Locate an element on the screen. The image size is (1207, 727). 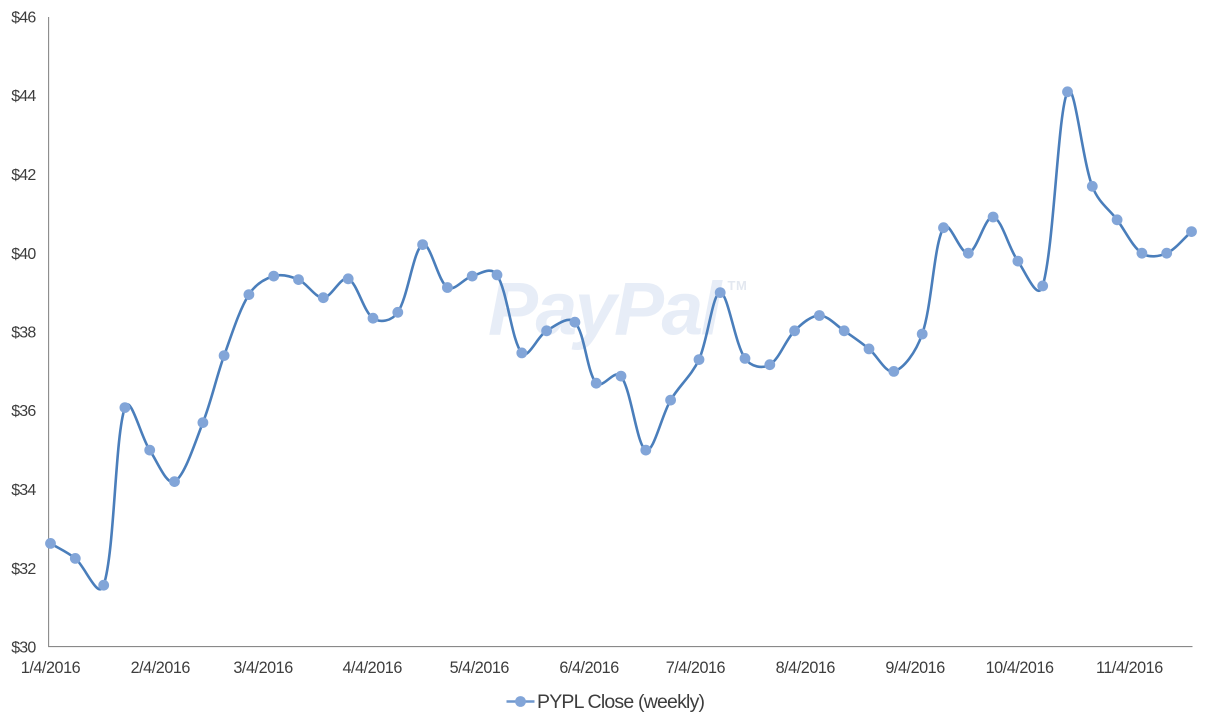
svg-text: PYPL Close (weekly) is located at coordinates (621, 702).